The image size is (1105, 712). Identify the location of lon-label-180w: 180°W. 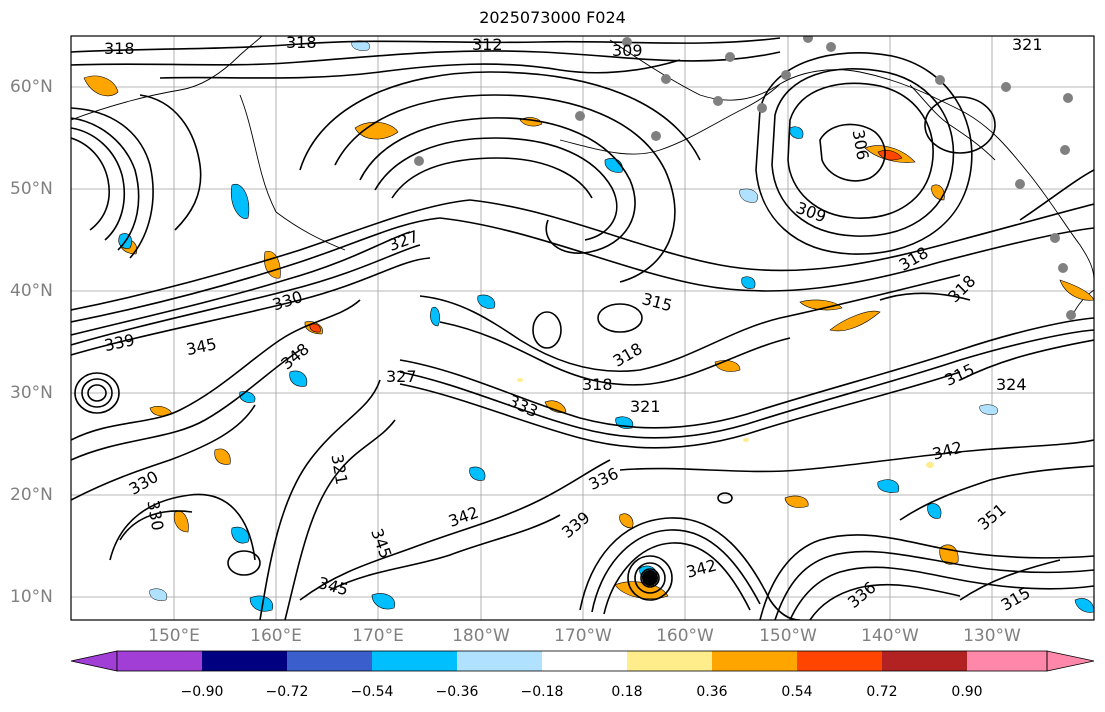
(481, 636).